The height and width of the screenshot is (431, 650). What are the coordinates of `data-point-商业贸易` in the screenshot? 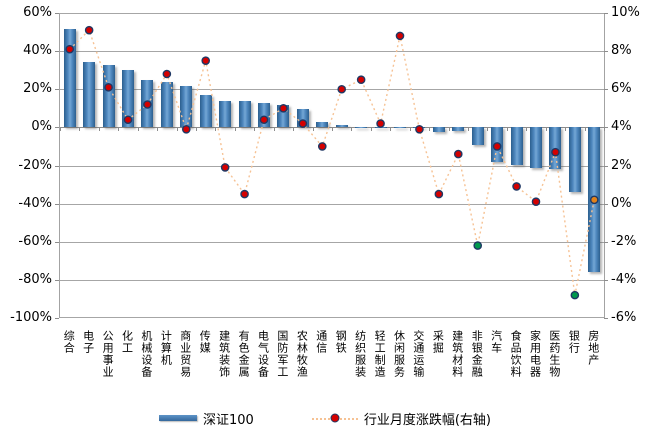 It's located at (186, 129).